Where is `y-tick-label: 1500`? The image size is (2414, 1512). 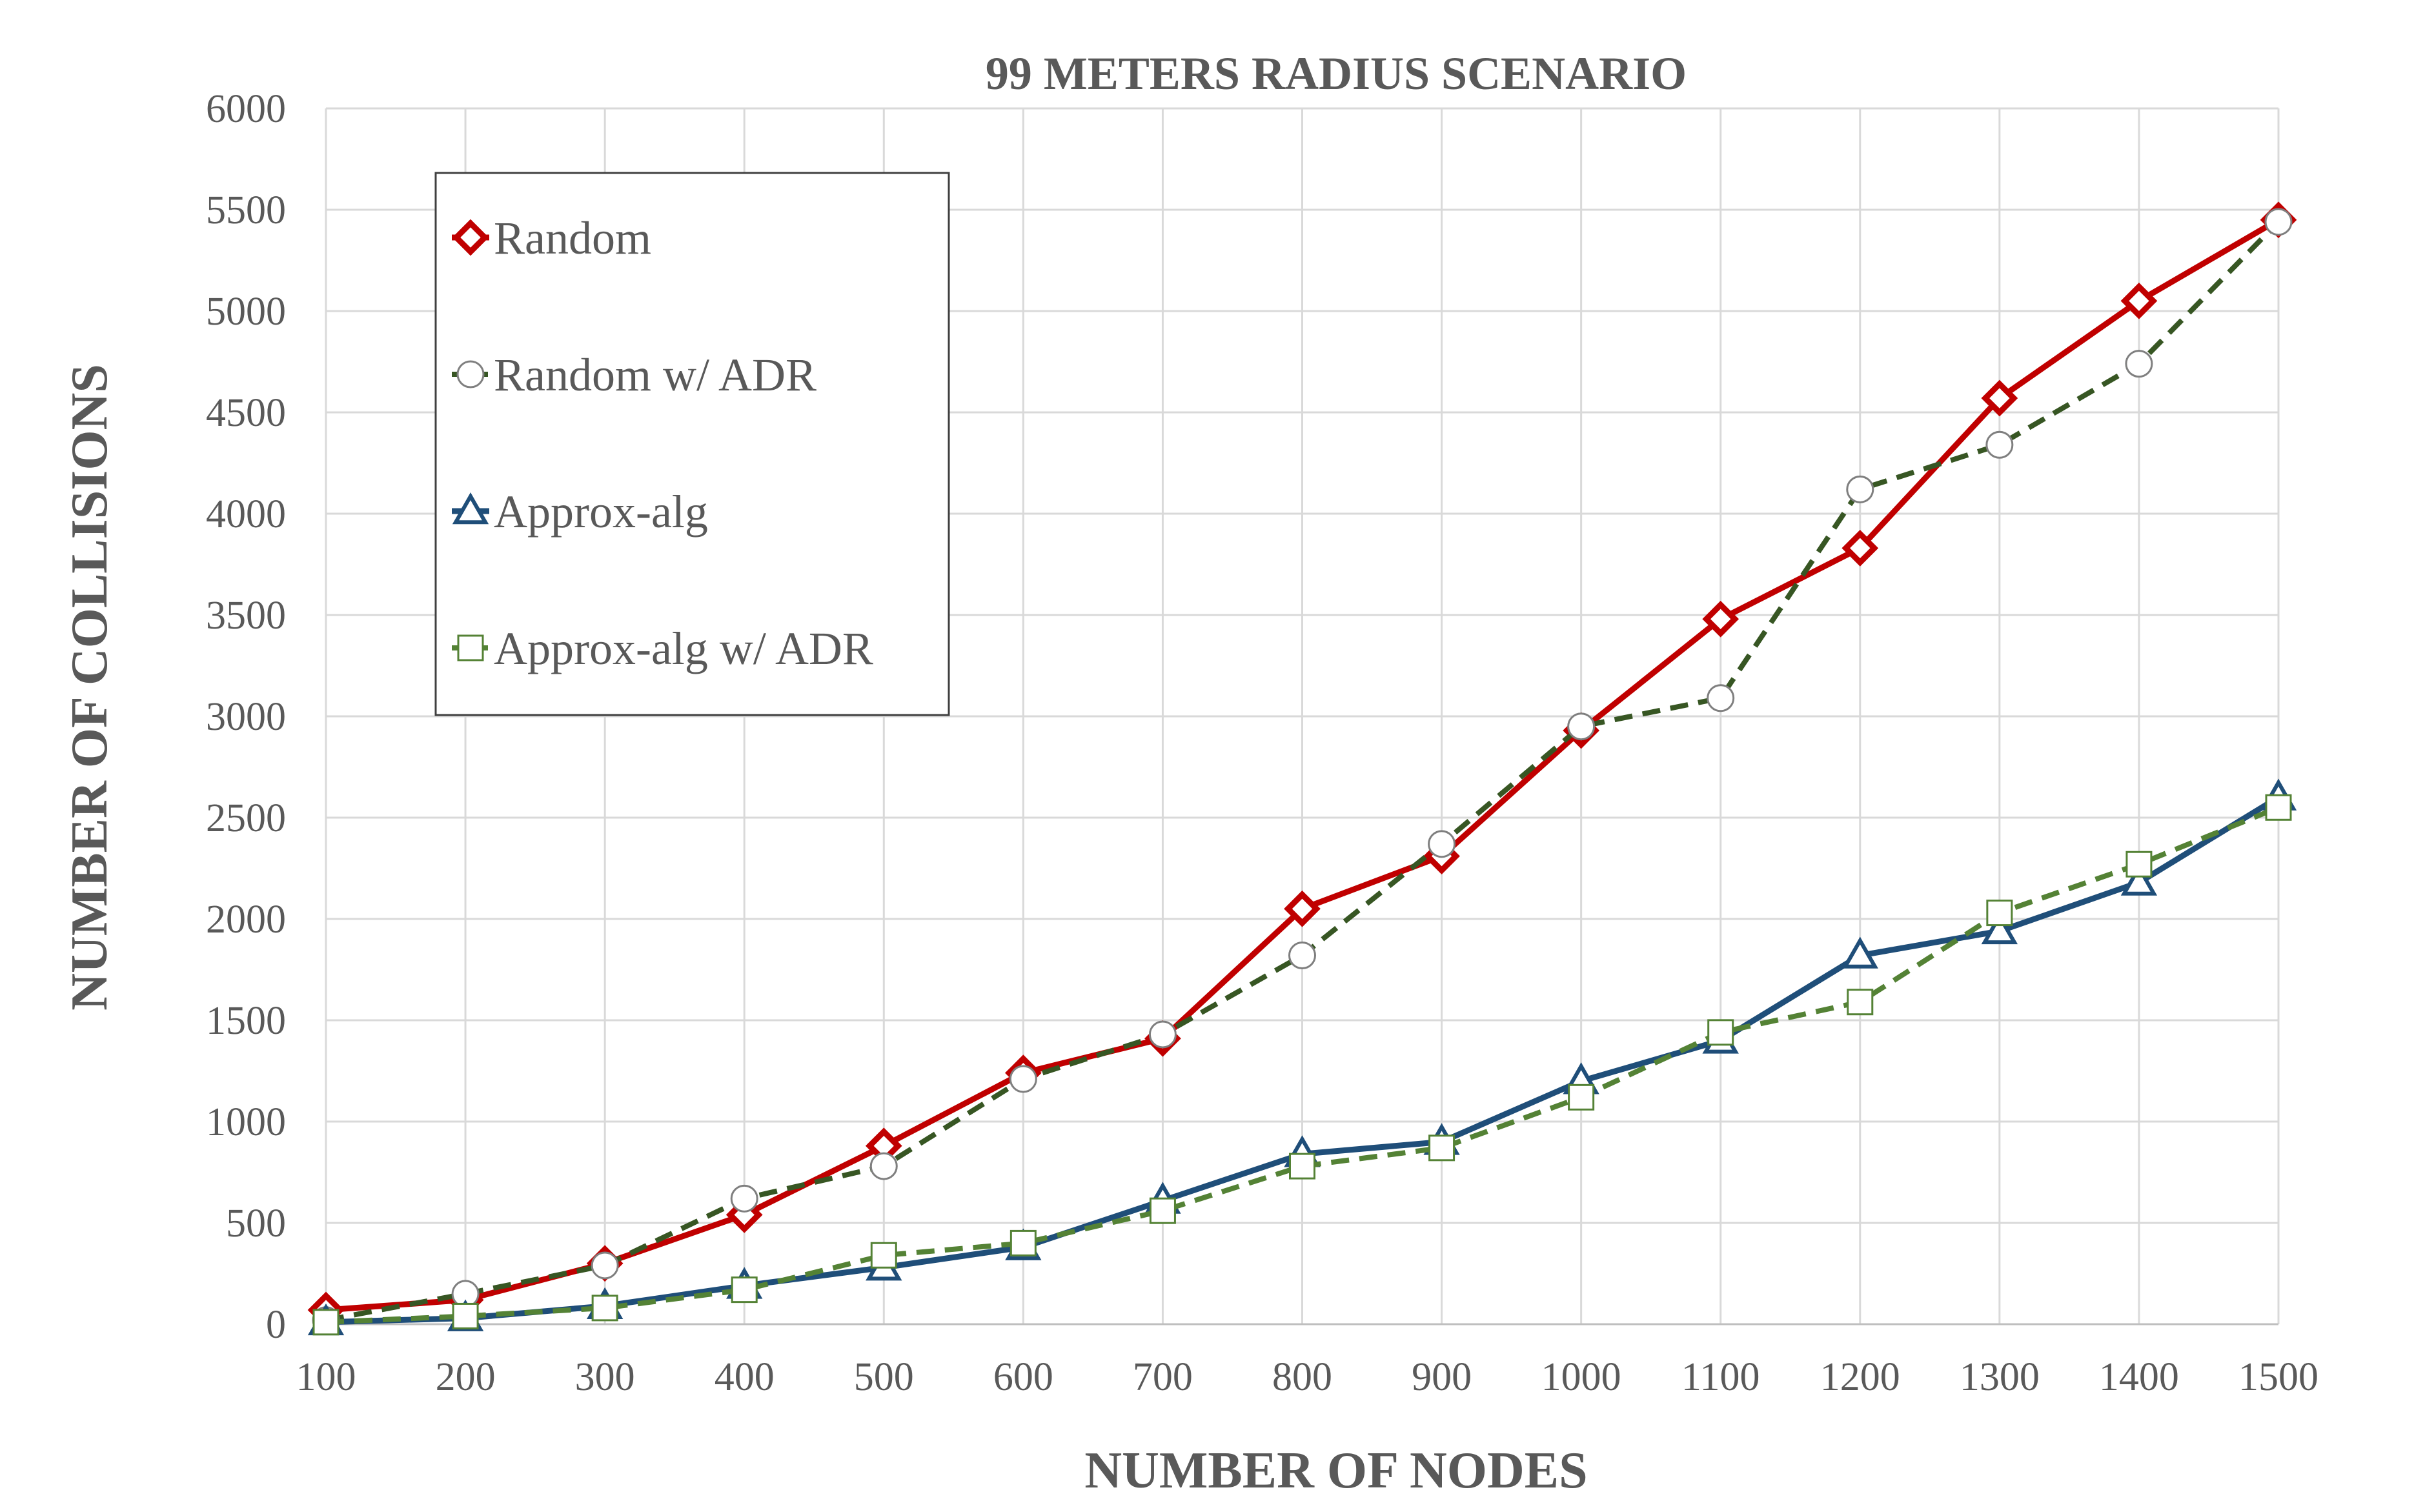
y-tick-label: 1500 is located at coordinates (246, 1021).